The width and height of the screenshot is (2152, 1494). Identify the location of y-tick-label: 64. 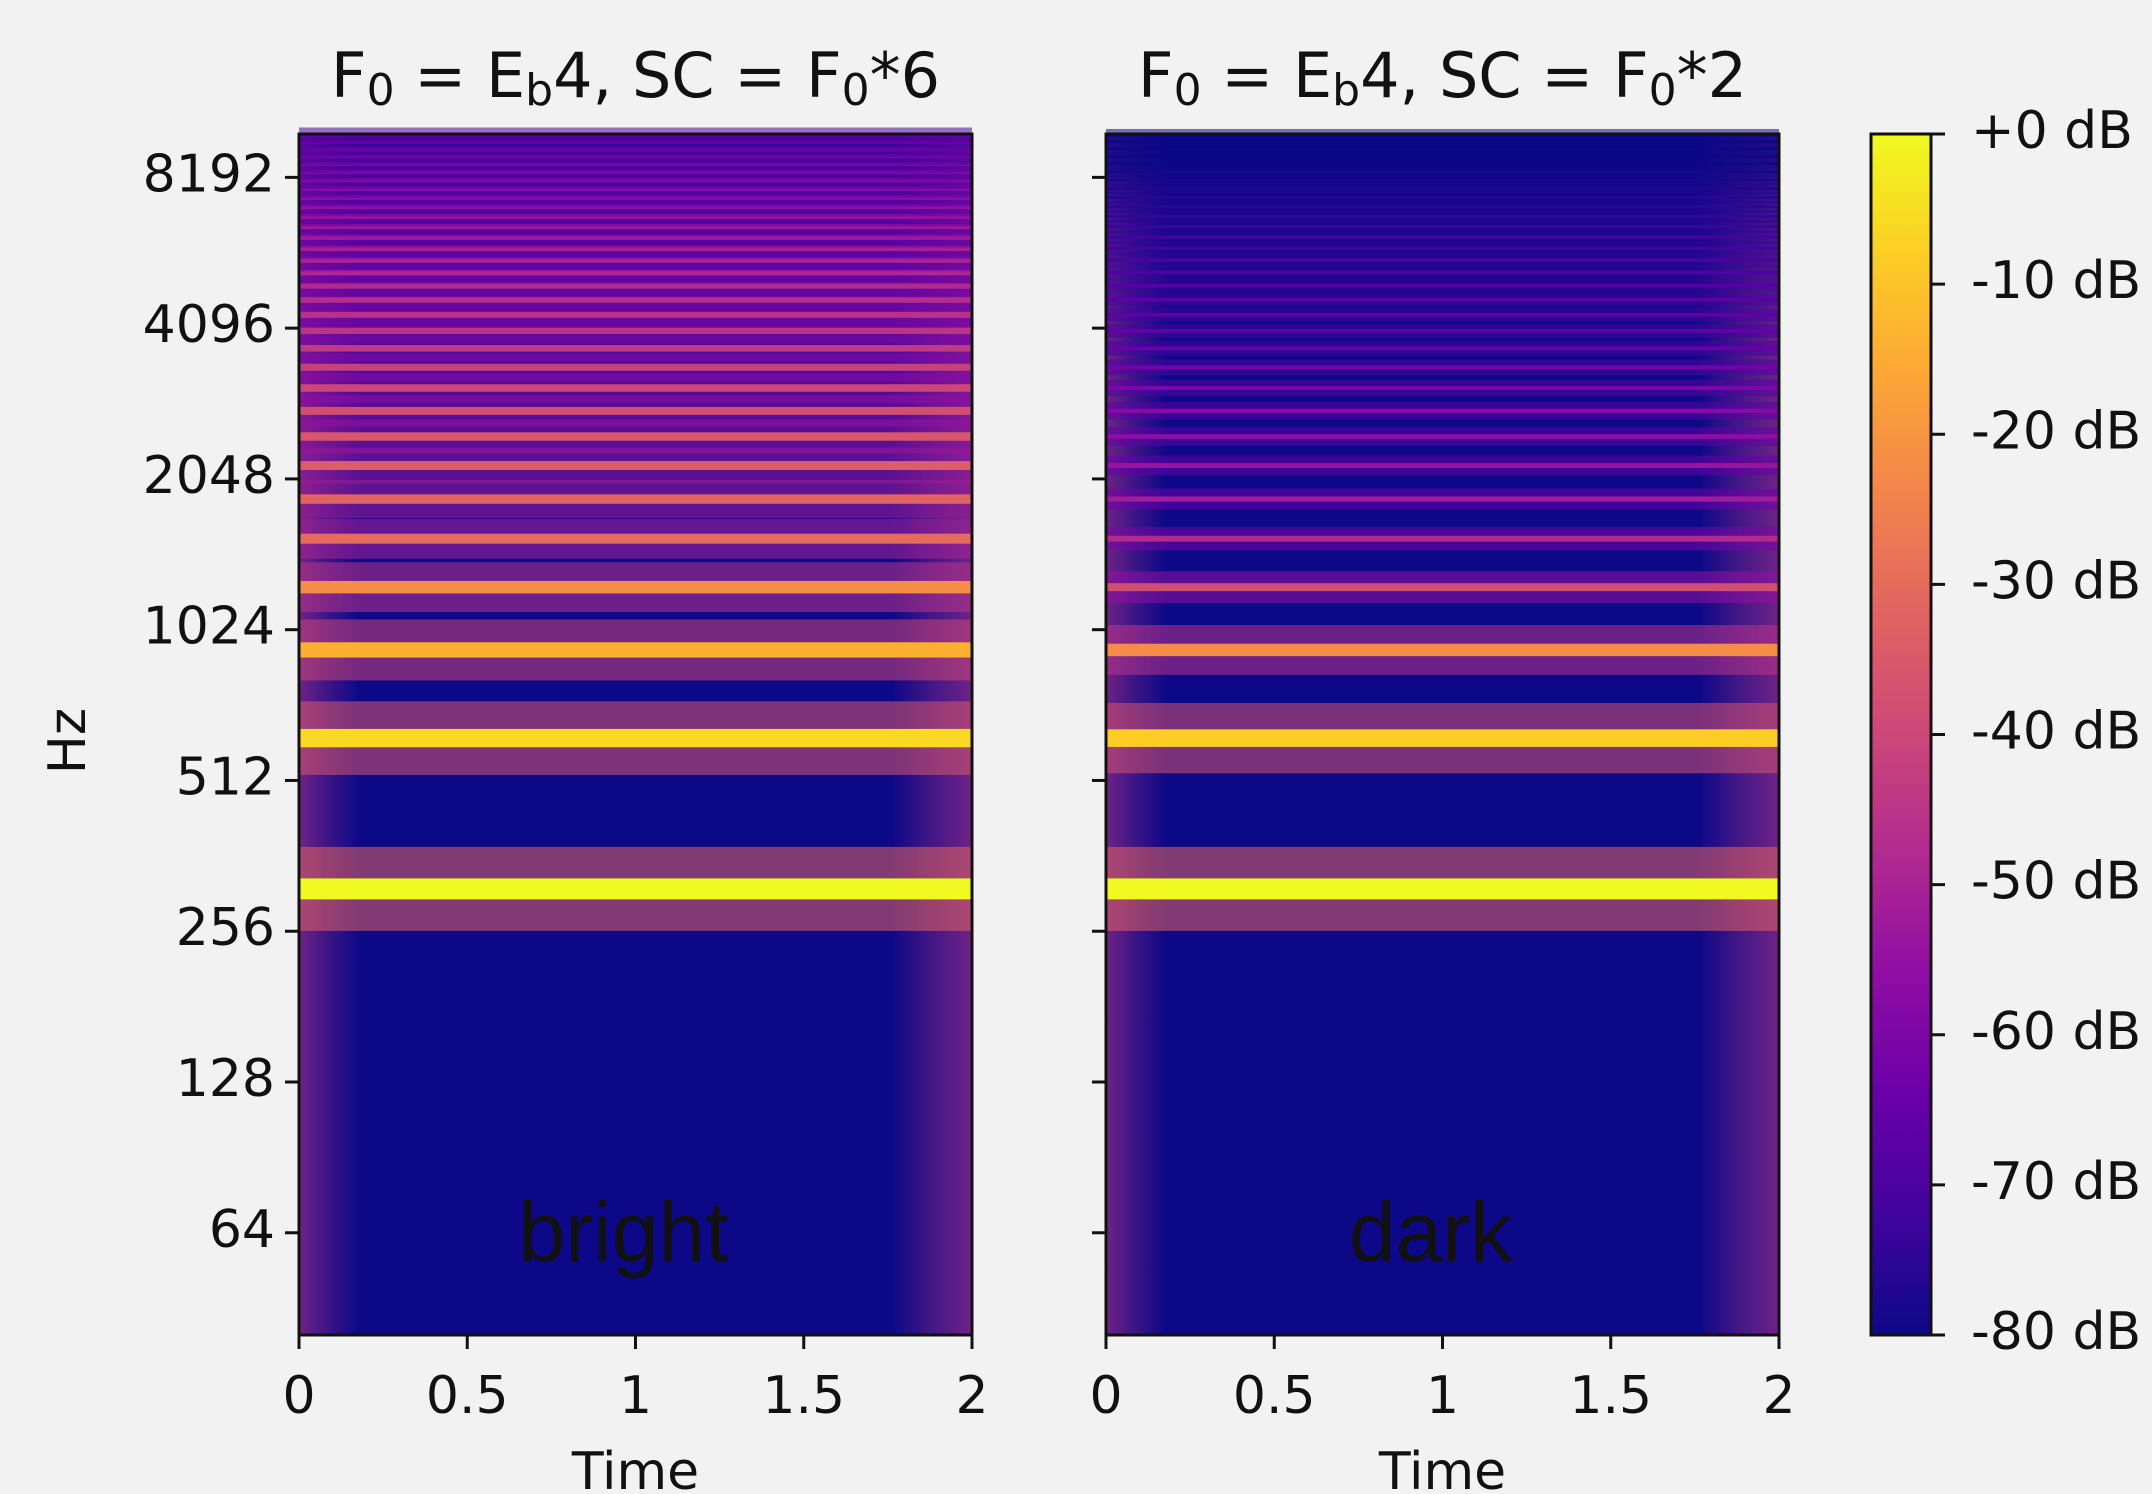
(242, 1230).